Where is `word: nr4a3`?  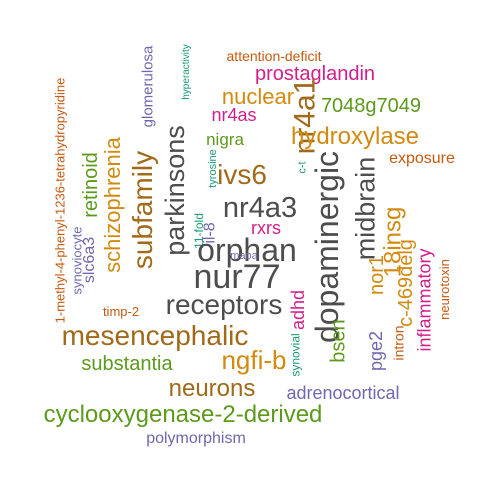
word: nr4a3 is located at coordinates (260, 207).